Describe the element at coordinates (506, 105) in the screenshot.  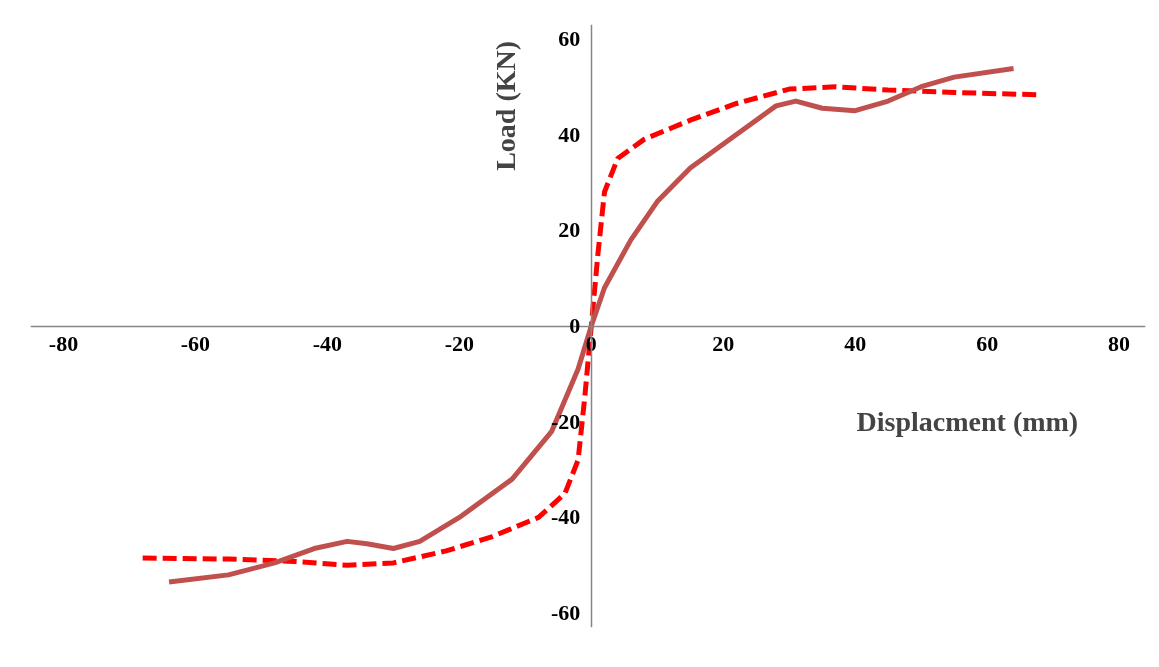
I see `y-axis-title: Load (KN)` at that location.